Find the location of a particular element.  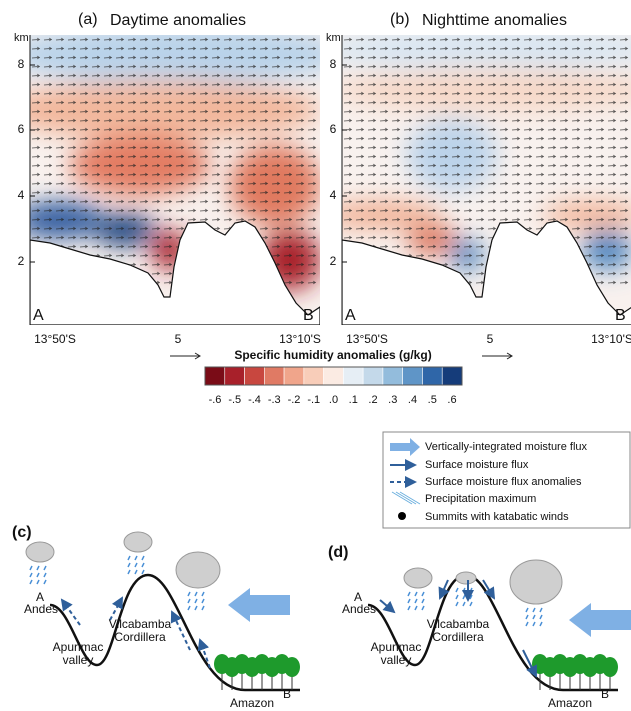

integrated-flux-arrow is located at coordinates (259, 605).